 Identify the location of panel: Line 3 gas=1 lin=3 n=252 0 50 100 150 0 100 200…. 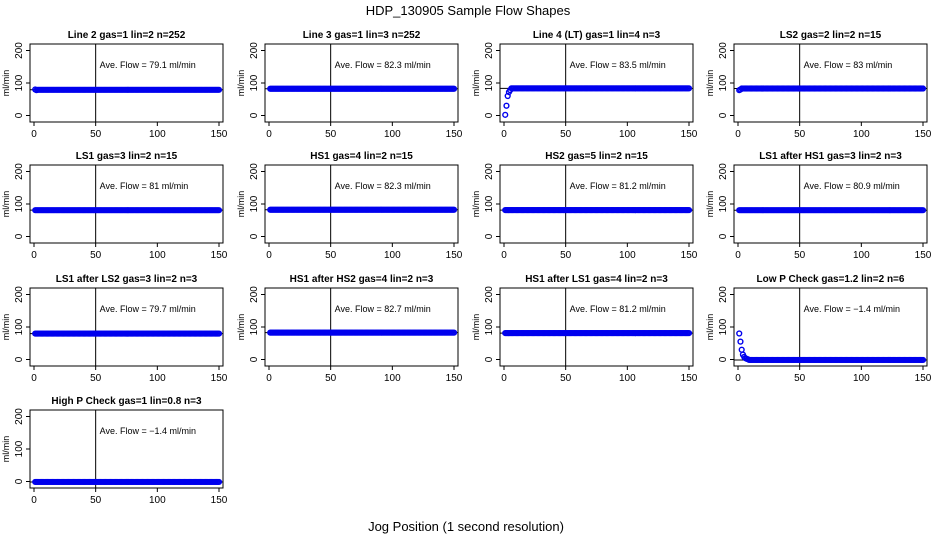
(349, 85).